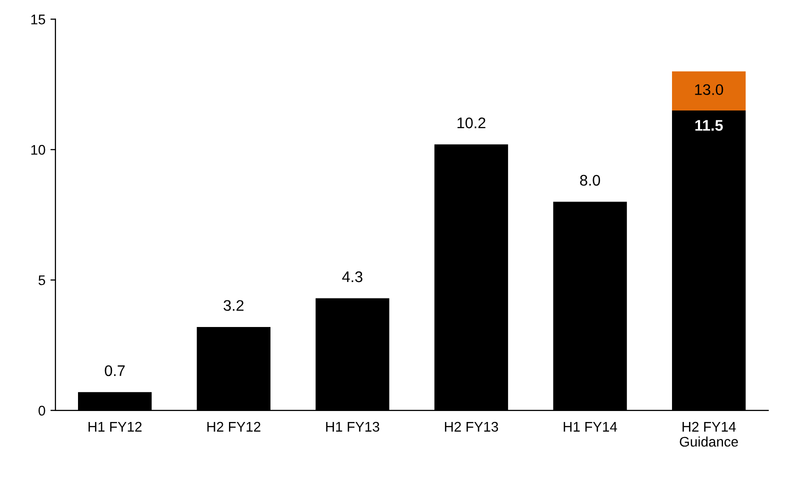 This screenshot has width=792, height=480. What do you see at coordinates (115, 427) in the screenshot?
I see `x-tick-label: H1 FY12` at bounding box center [115, 427].